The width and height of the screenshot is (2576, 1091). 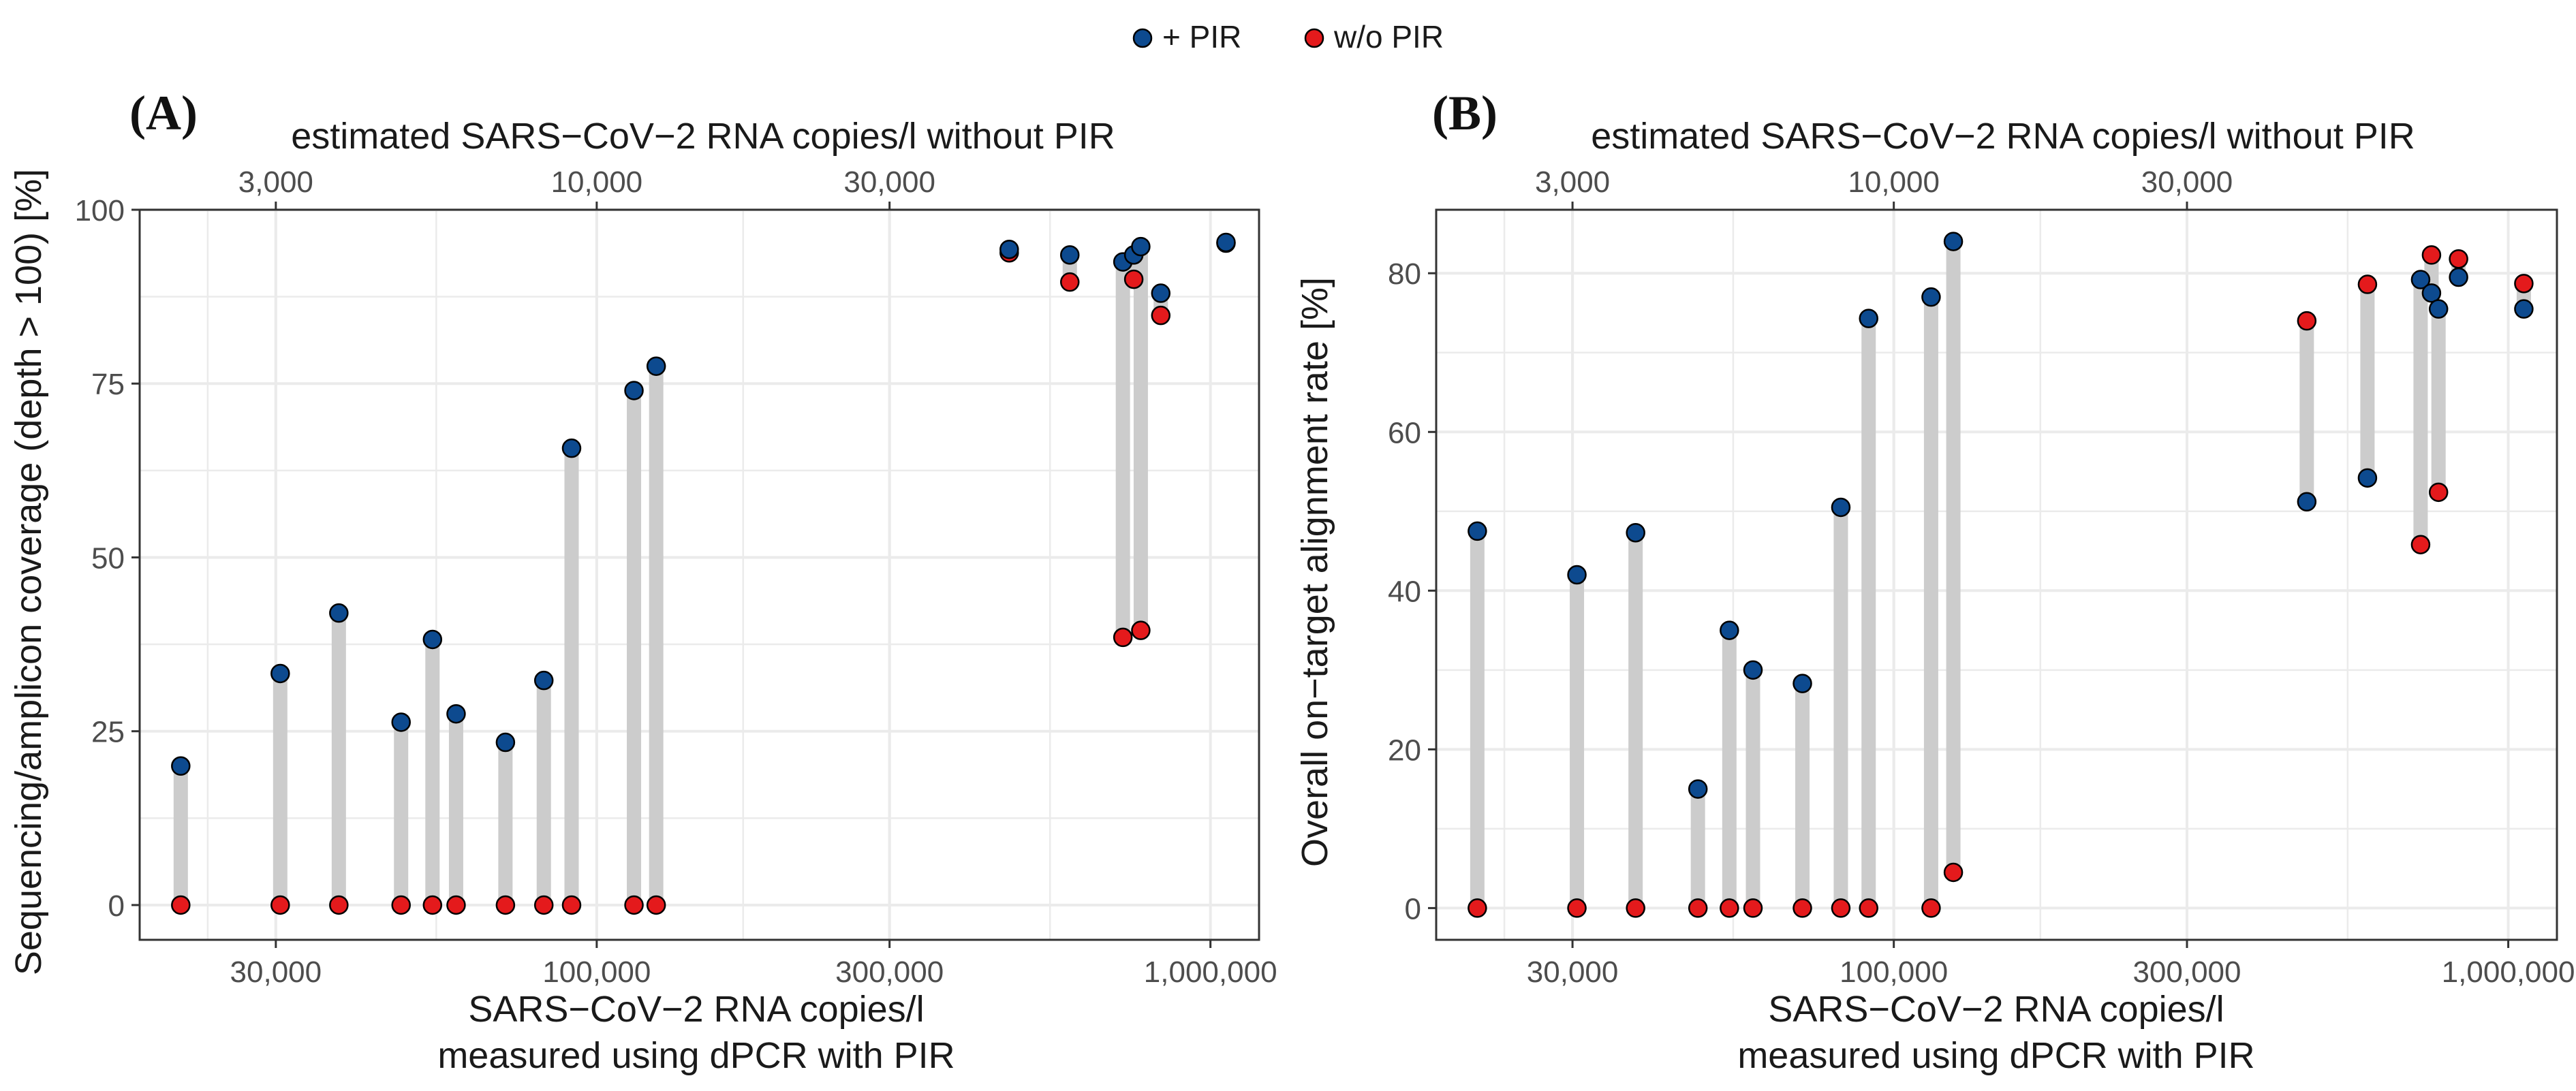 I want to click on panel-b-y-tick-label: 40, so click(x=1404, y=591).